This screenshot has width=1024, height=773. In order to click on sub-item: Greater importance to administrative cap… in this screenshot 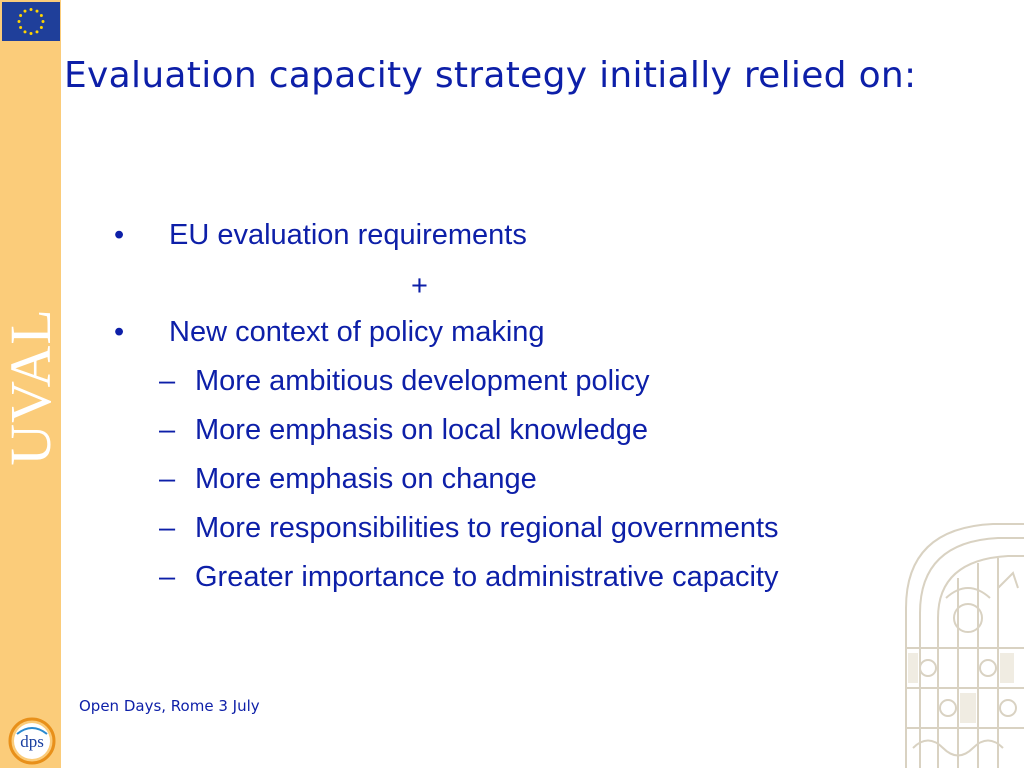, I will do `click(487, 577)`.